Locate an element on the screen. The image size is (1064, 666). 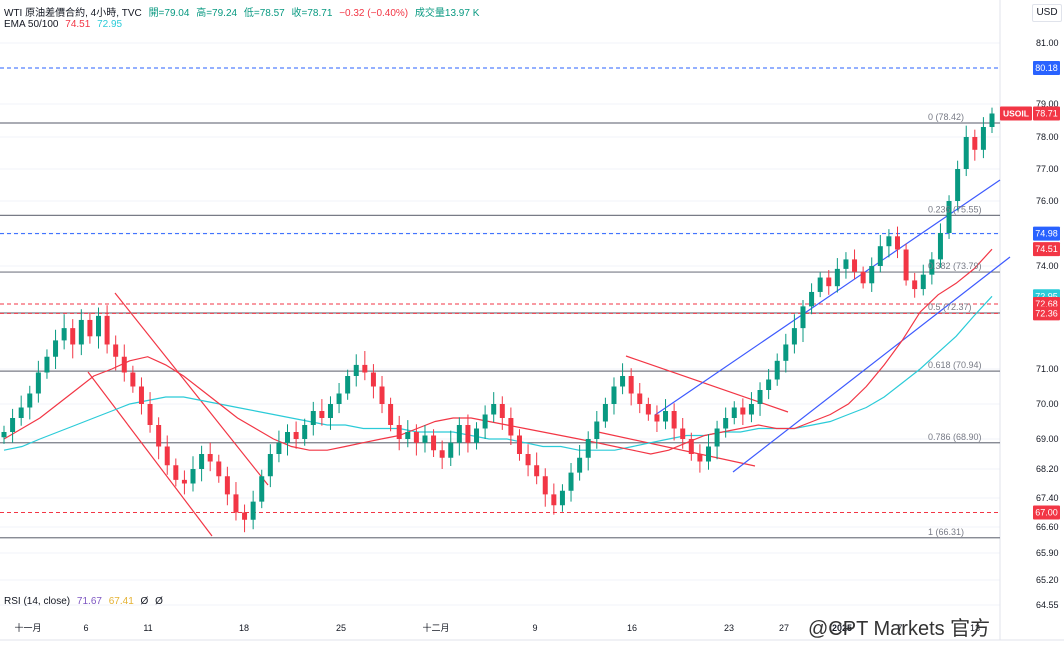
x-tick-label: 16 is located at coordinates (632, 628).